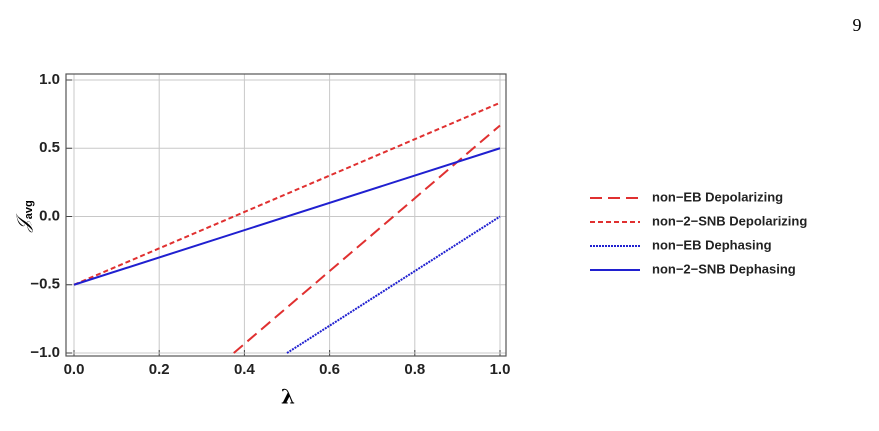 The height and width of the screenshot is (431, 879). Describe the element at coordinates (49, 215) in the screenshot. I see `y-tick-label: 0.0` at that location.